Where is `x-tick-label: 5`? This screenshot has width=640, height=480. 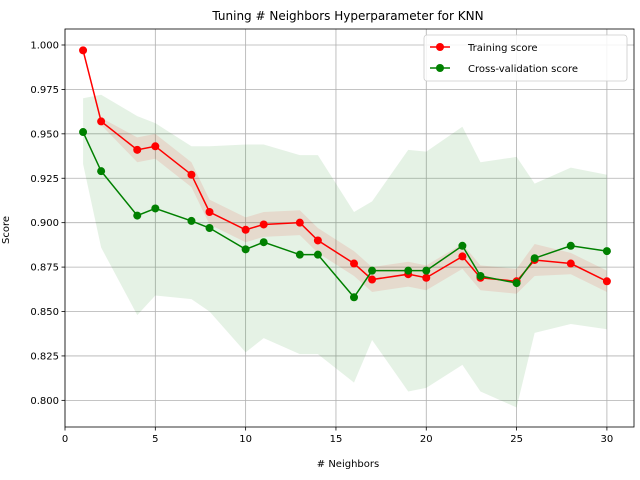
x-tick-label: 5 is located at coordinates (155, 439).